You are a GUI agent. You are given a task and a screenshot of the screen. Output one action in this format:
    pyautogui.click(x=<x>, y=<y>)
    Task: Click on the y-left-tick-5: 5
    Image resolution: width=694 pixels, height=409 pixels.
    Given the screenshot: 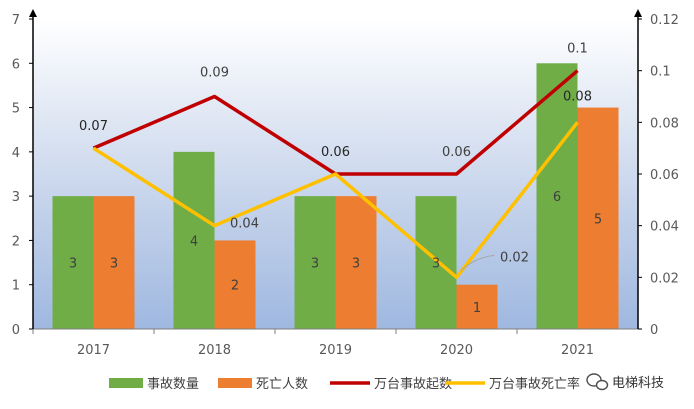 What is the action you would take?
    pyautogui.click(x=16, y=109)
    